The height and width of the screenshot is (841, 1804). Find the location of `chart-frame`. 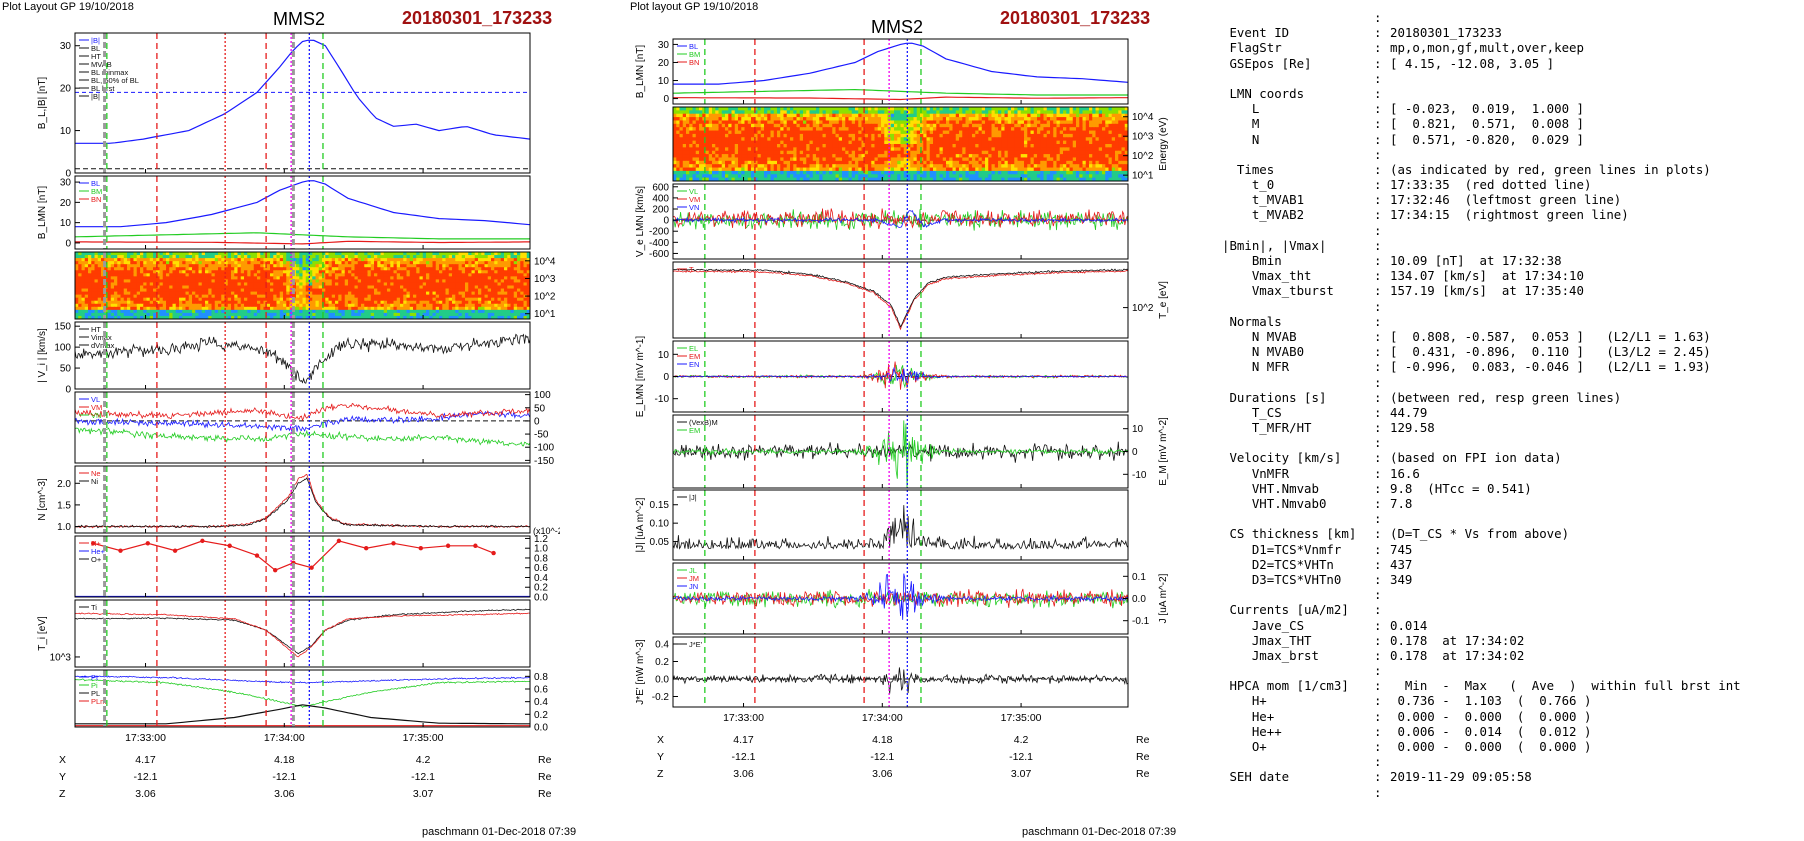

chart-frame is located at coordinates (302, 698).